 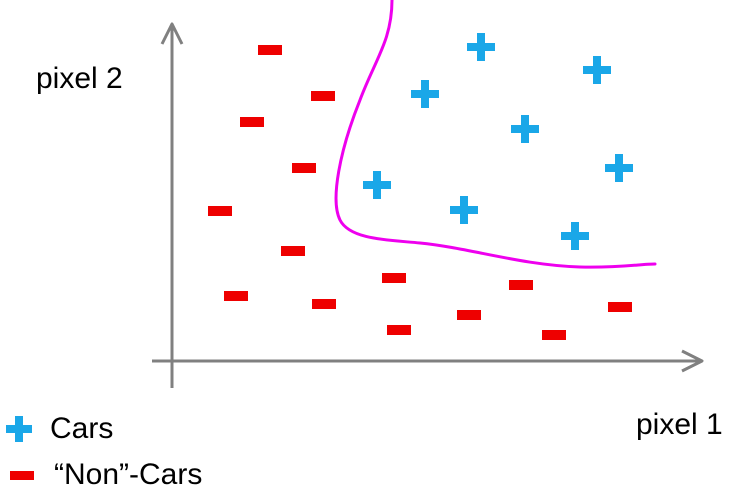 What do you see at coordinates (172, 33) in the screenshot?
I see `y-axis-arrowhead` at bounding box center [172, 33].